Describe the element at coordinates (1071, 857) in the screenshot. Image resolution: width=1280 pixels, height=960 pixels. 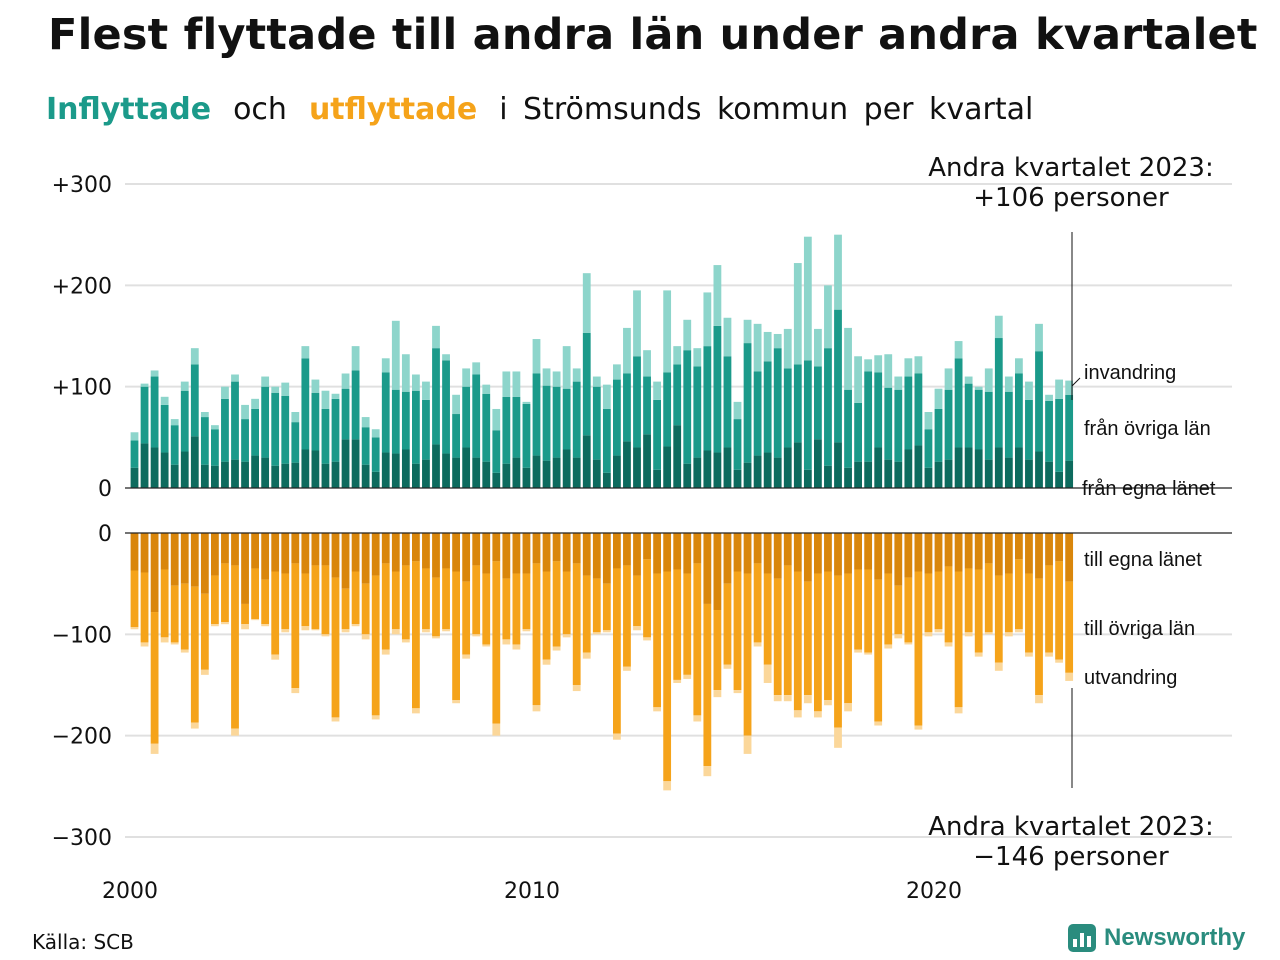
I see `annotation-bottom-line2: −146 personer` at that location.